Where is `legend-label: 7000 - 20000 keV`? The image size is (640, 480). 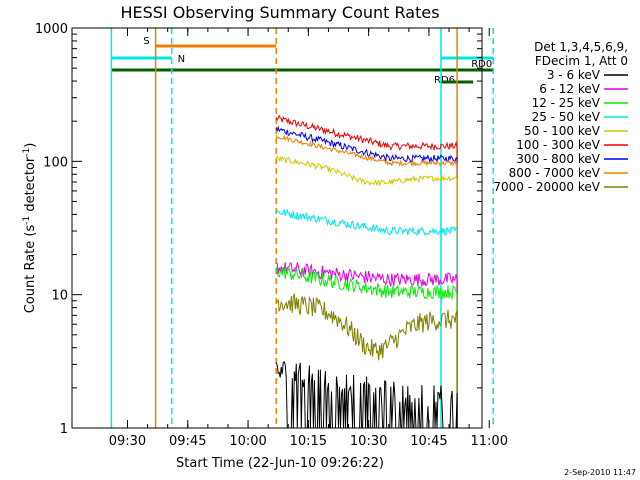 legend-label: 7000 - 20000 keV is located at coordinates (546, 187).